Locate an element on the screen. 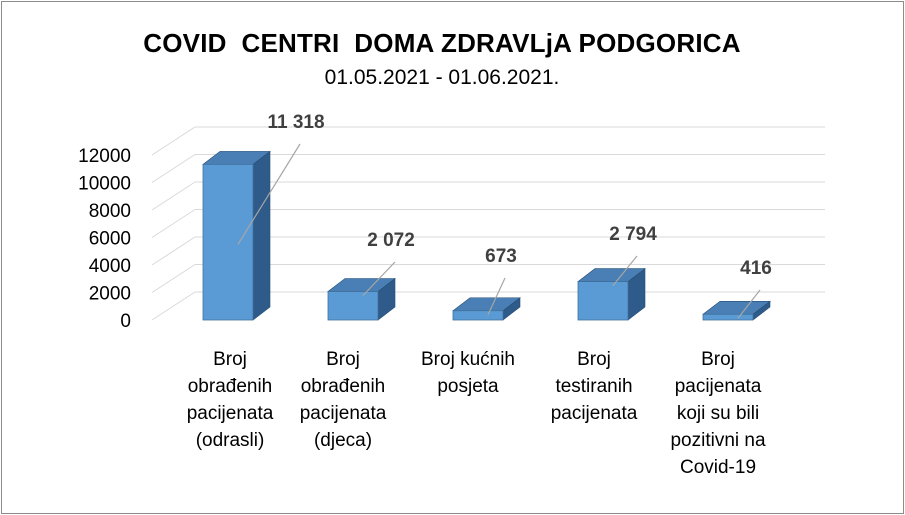  data-label: 673 is located at coordinates (501, 256).